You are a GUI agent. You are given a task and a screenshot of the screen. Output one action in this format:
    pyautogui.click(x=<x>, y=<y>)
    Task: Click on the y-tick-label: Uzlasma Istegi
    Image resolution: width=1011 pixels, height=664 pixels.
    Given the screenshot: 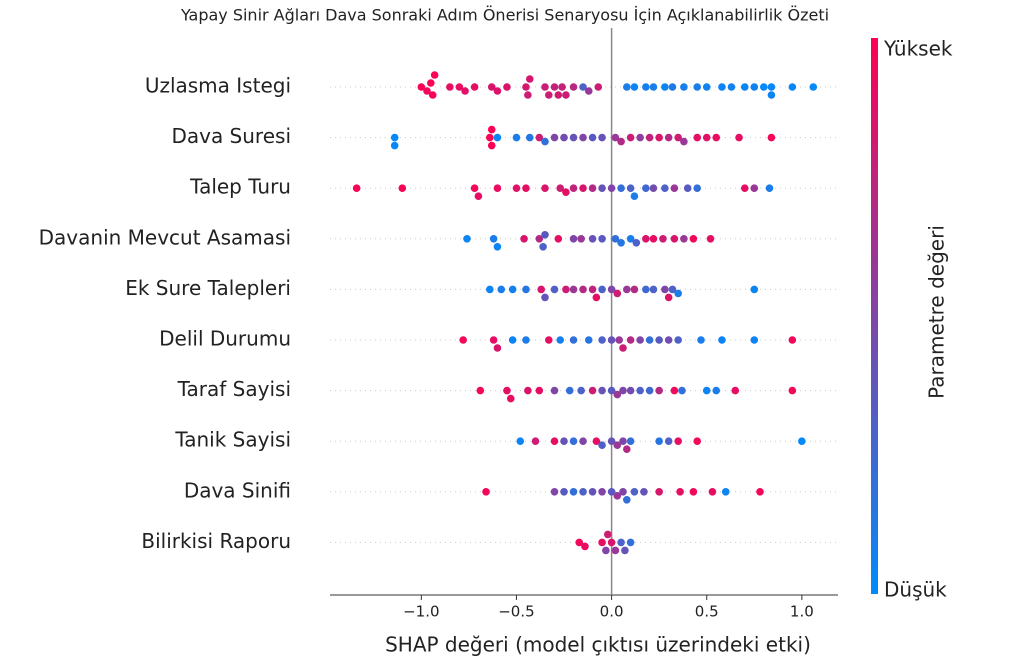 What is the action you would take?
    pyautogui.click(x=218, y=86)
    